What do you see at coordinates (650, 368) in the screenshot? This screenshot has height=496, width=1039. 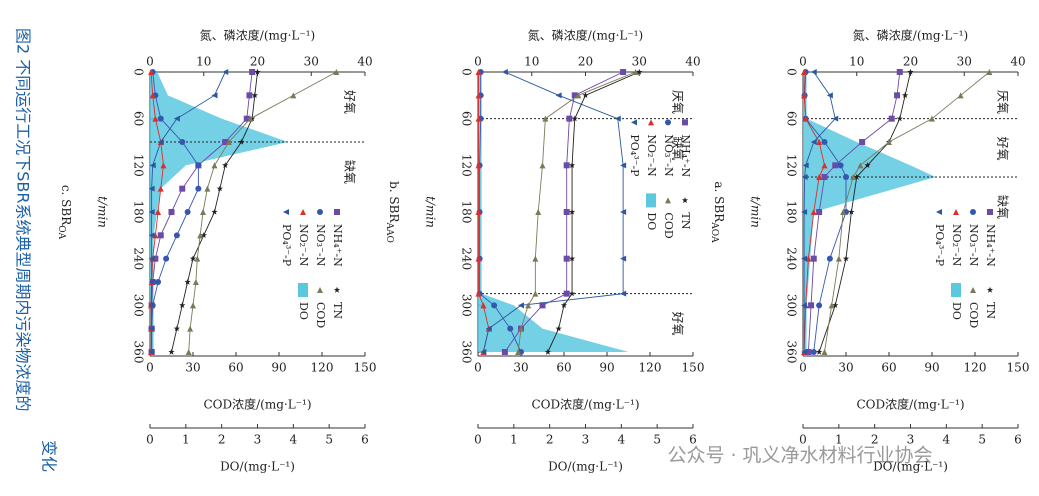 I see `y2-tick-label: 120` at bounding box center [650, 368].